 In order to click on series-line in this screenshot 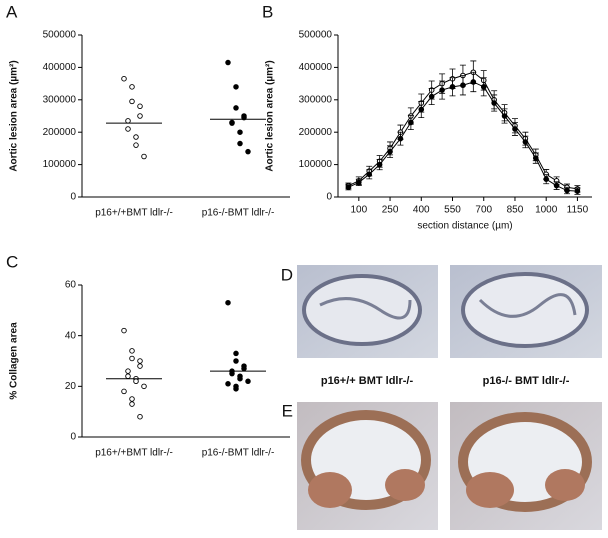, I will do `click(463, 136)`.